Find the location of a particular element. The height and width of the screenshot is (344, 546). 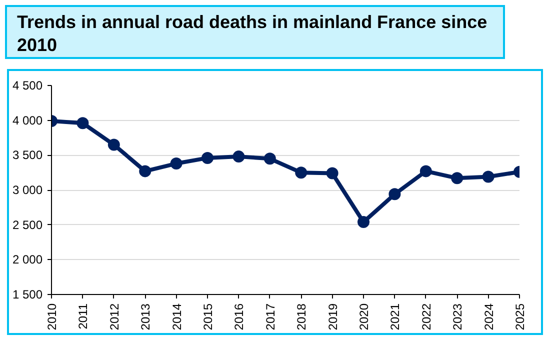

x-tick-label: 2025 is located at coordinates (520, 316).